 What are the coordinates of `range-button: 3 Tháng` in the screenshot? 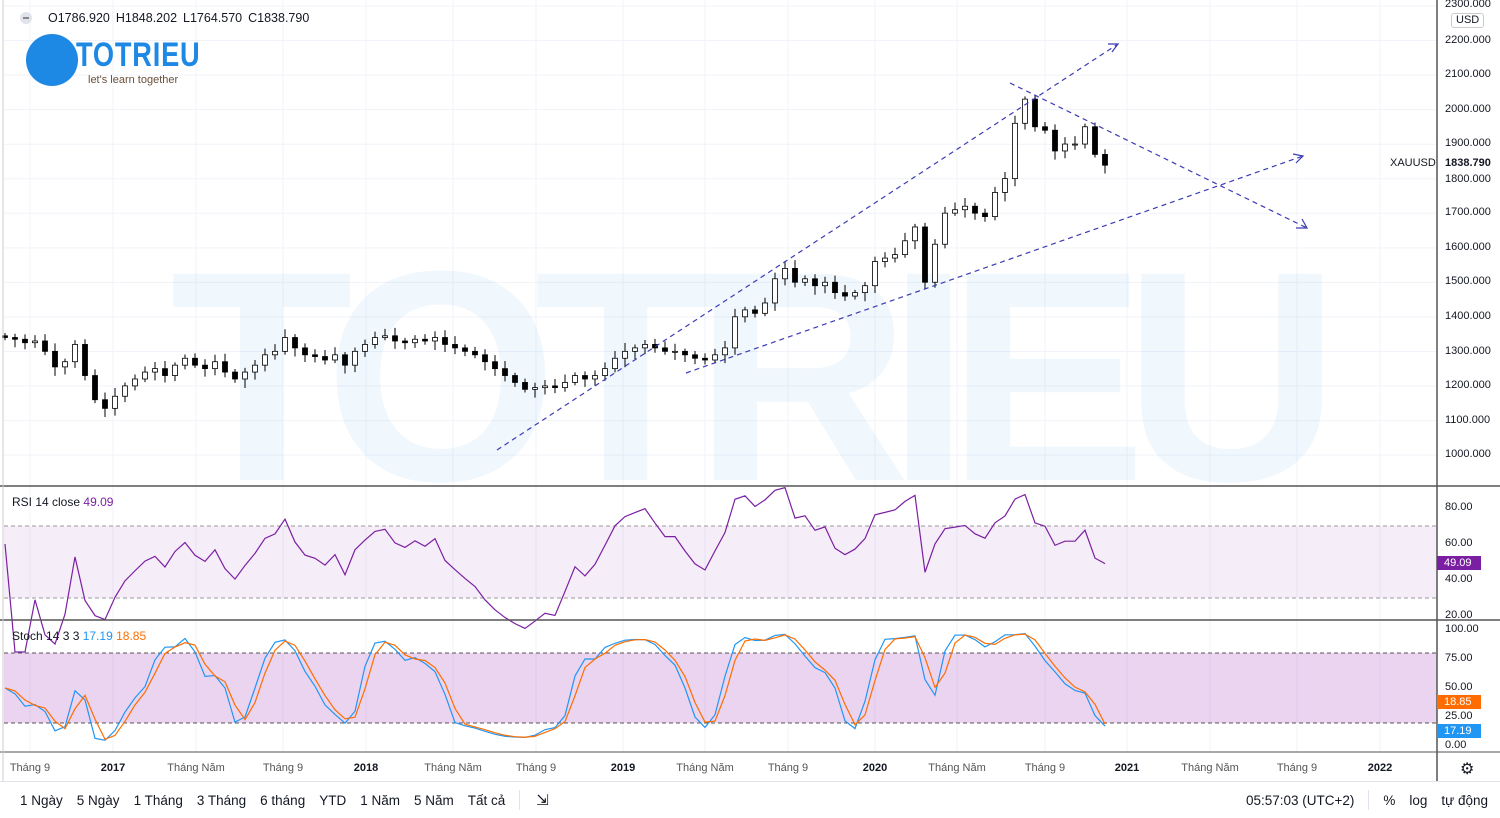 It's located at (221, 800).